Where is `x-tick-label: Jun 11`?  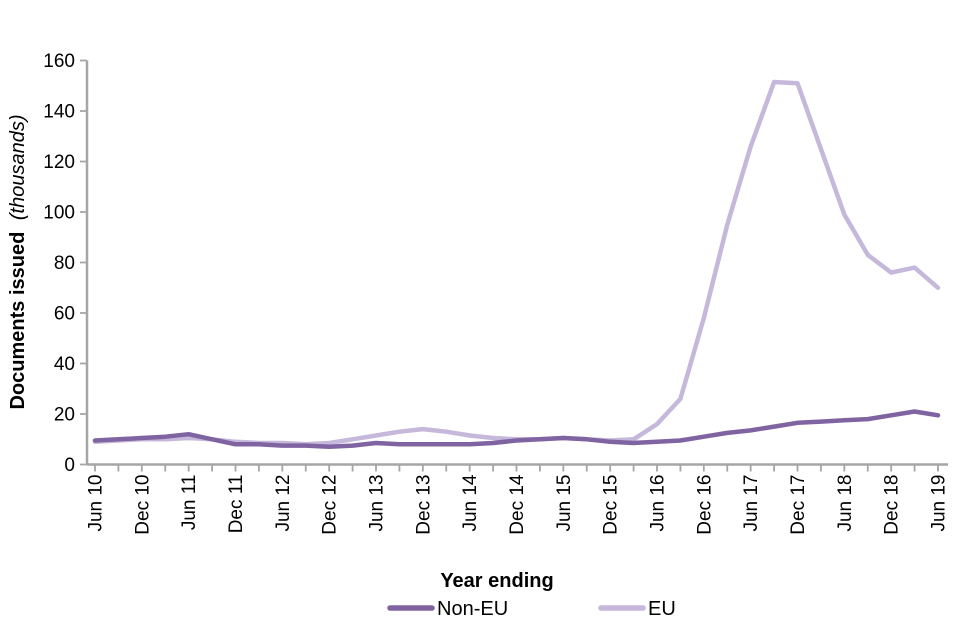 x-tick-label: Jun 11 is located at coordinates (189, 503).